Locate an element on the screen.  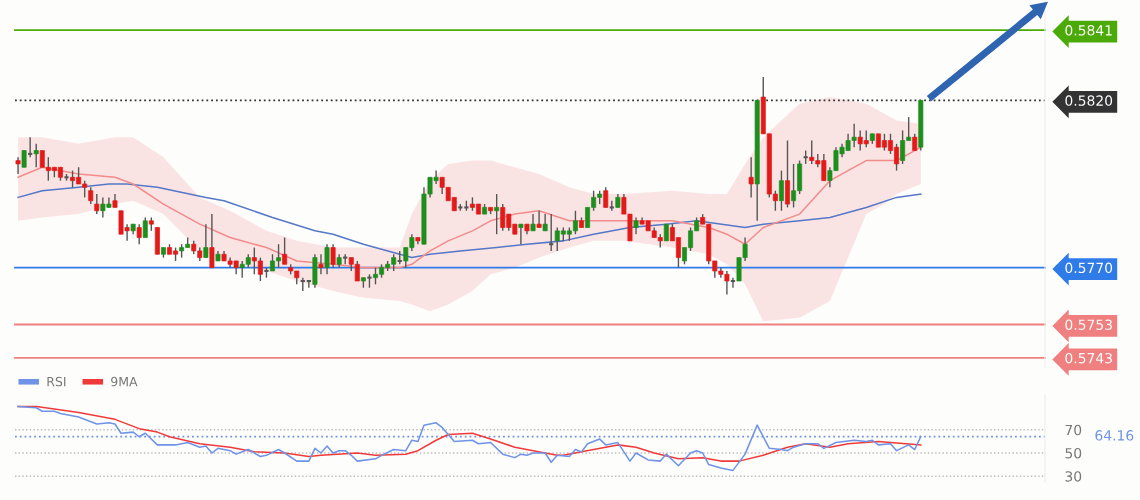
legend-label: 9MA is located at coordinates (124, 381).